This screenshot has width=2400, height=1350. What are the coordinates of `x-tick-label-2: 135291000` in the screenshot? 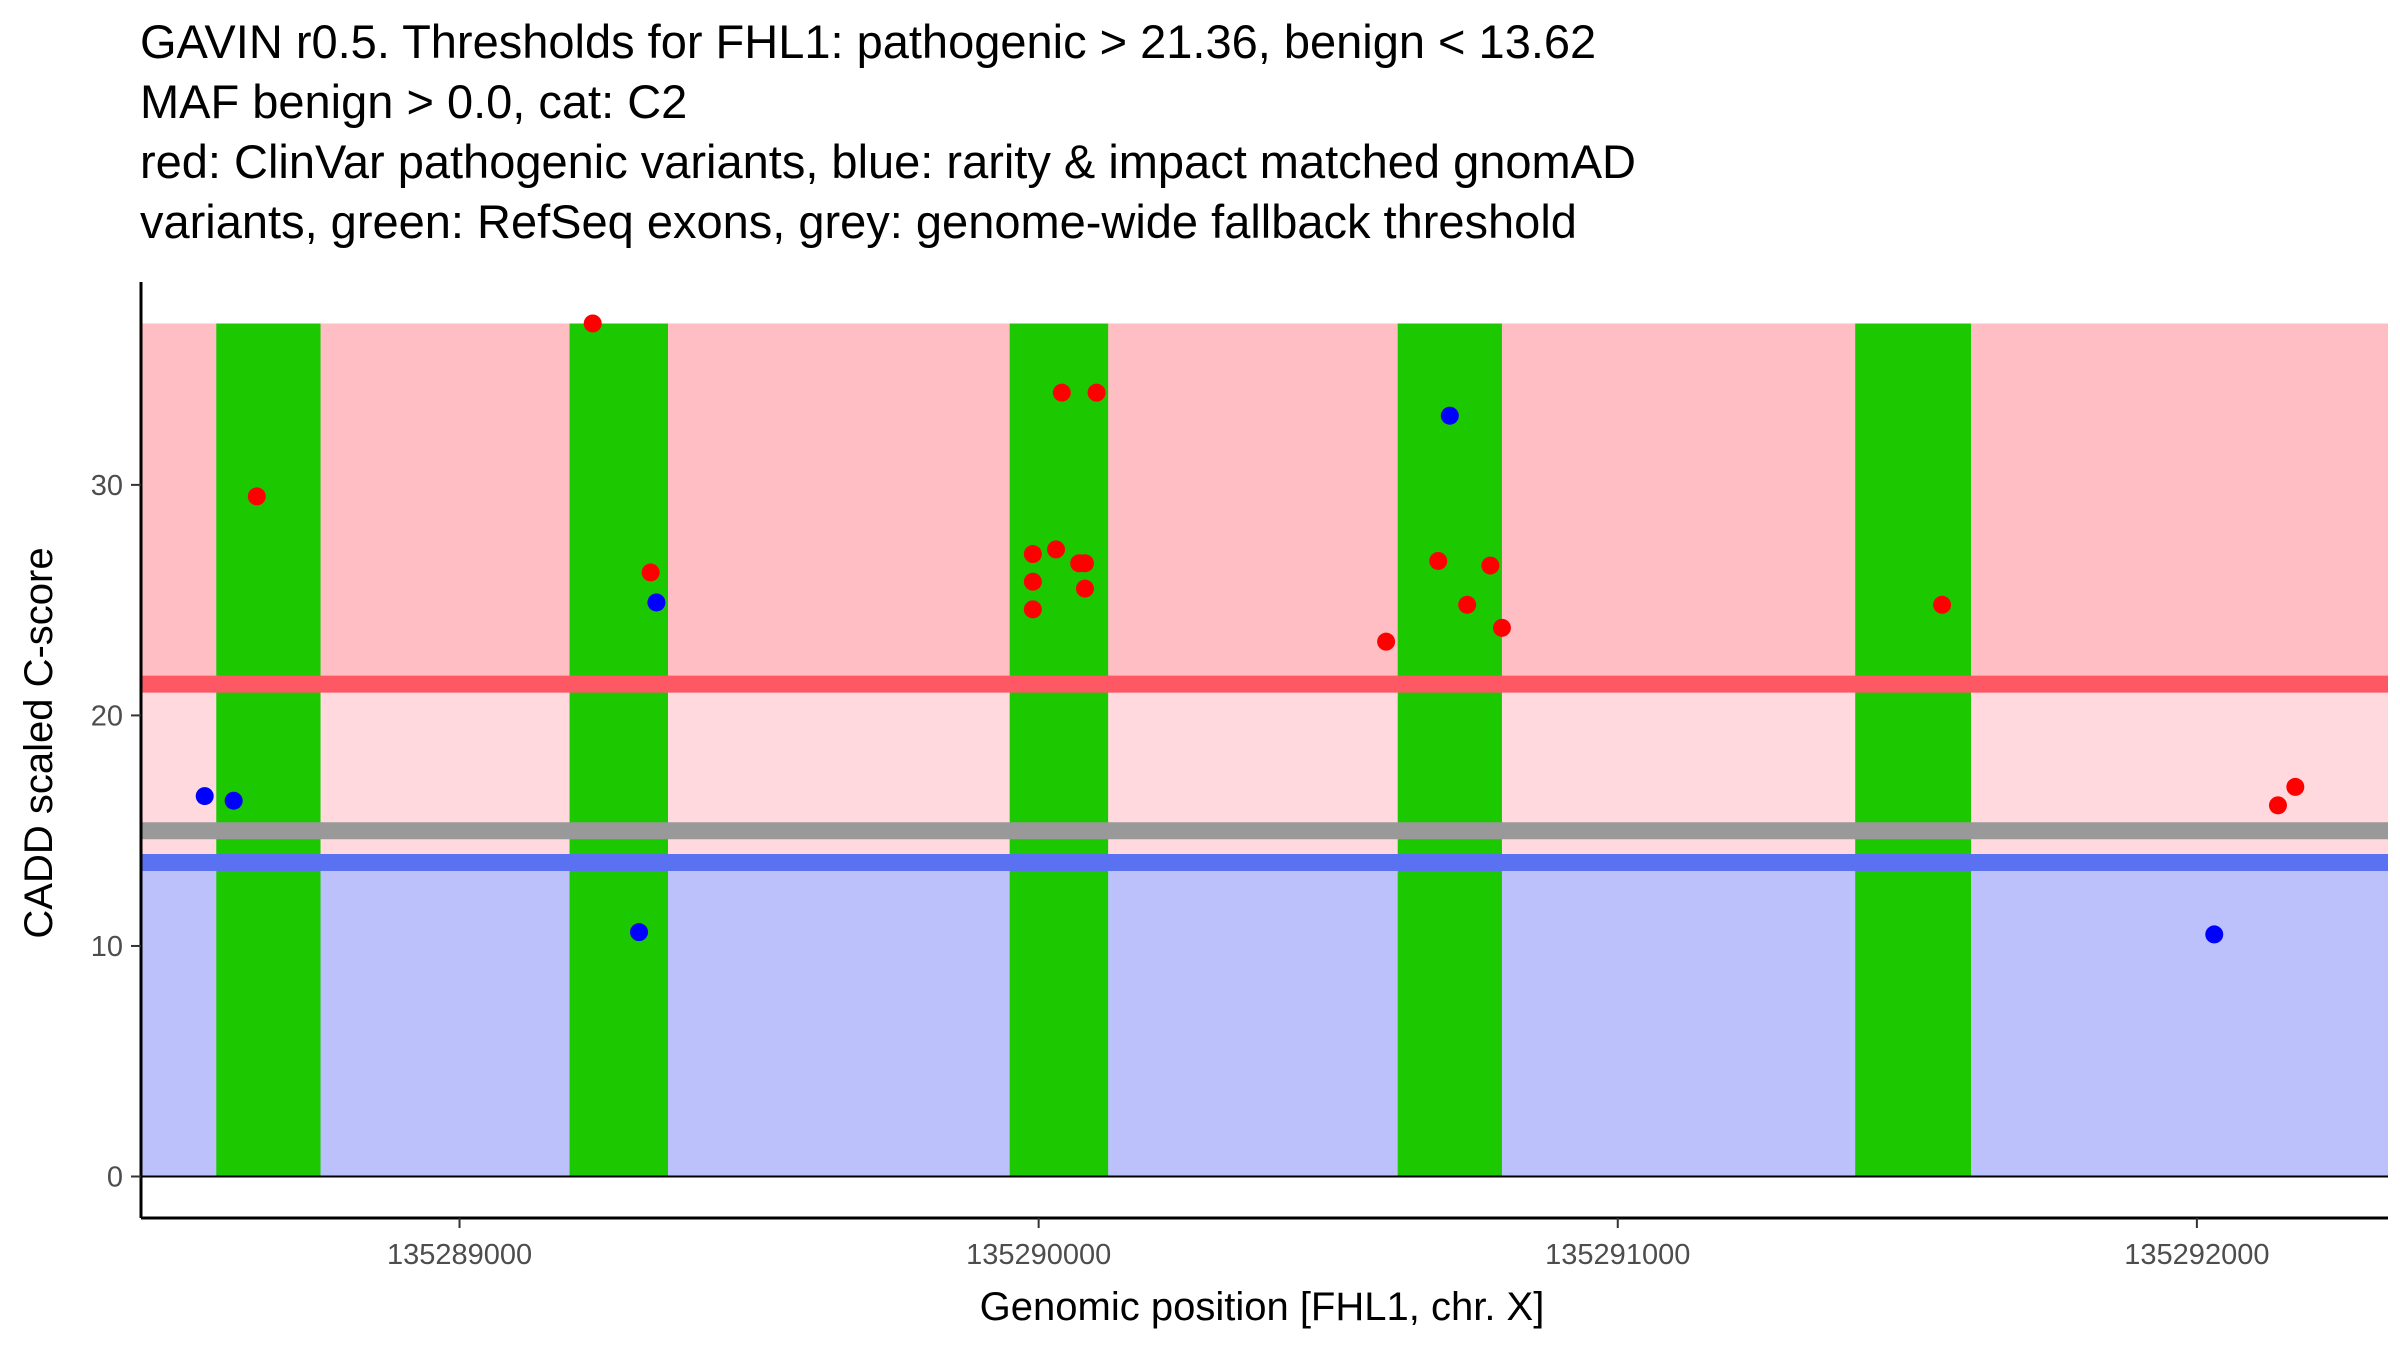 It's located at (1617, 1255).